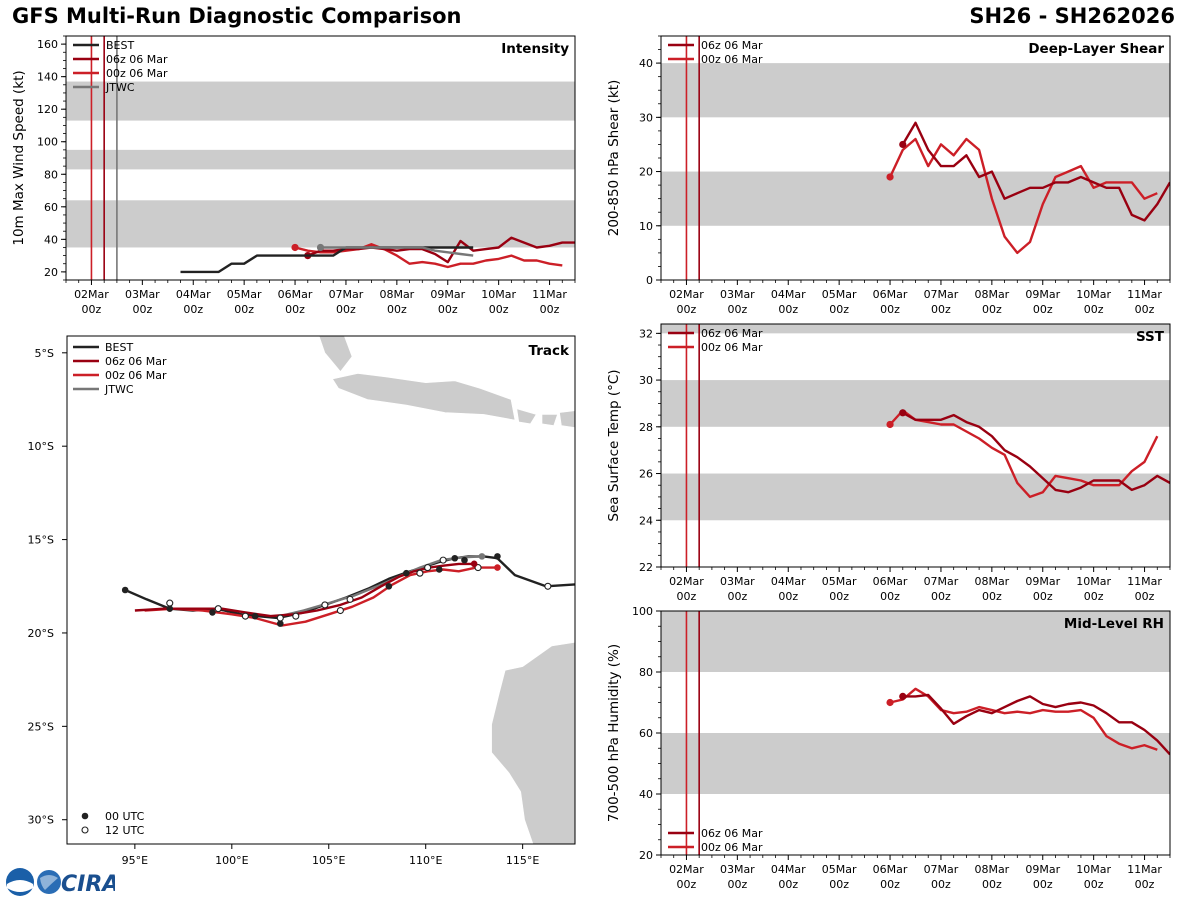  What do you see at coordinates (522, 860) in the screenshot?
I see `lon-tick-label: 115°E` at bounding box center [522, 860].